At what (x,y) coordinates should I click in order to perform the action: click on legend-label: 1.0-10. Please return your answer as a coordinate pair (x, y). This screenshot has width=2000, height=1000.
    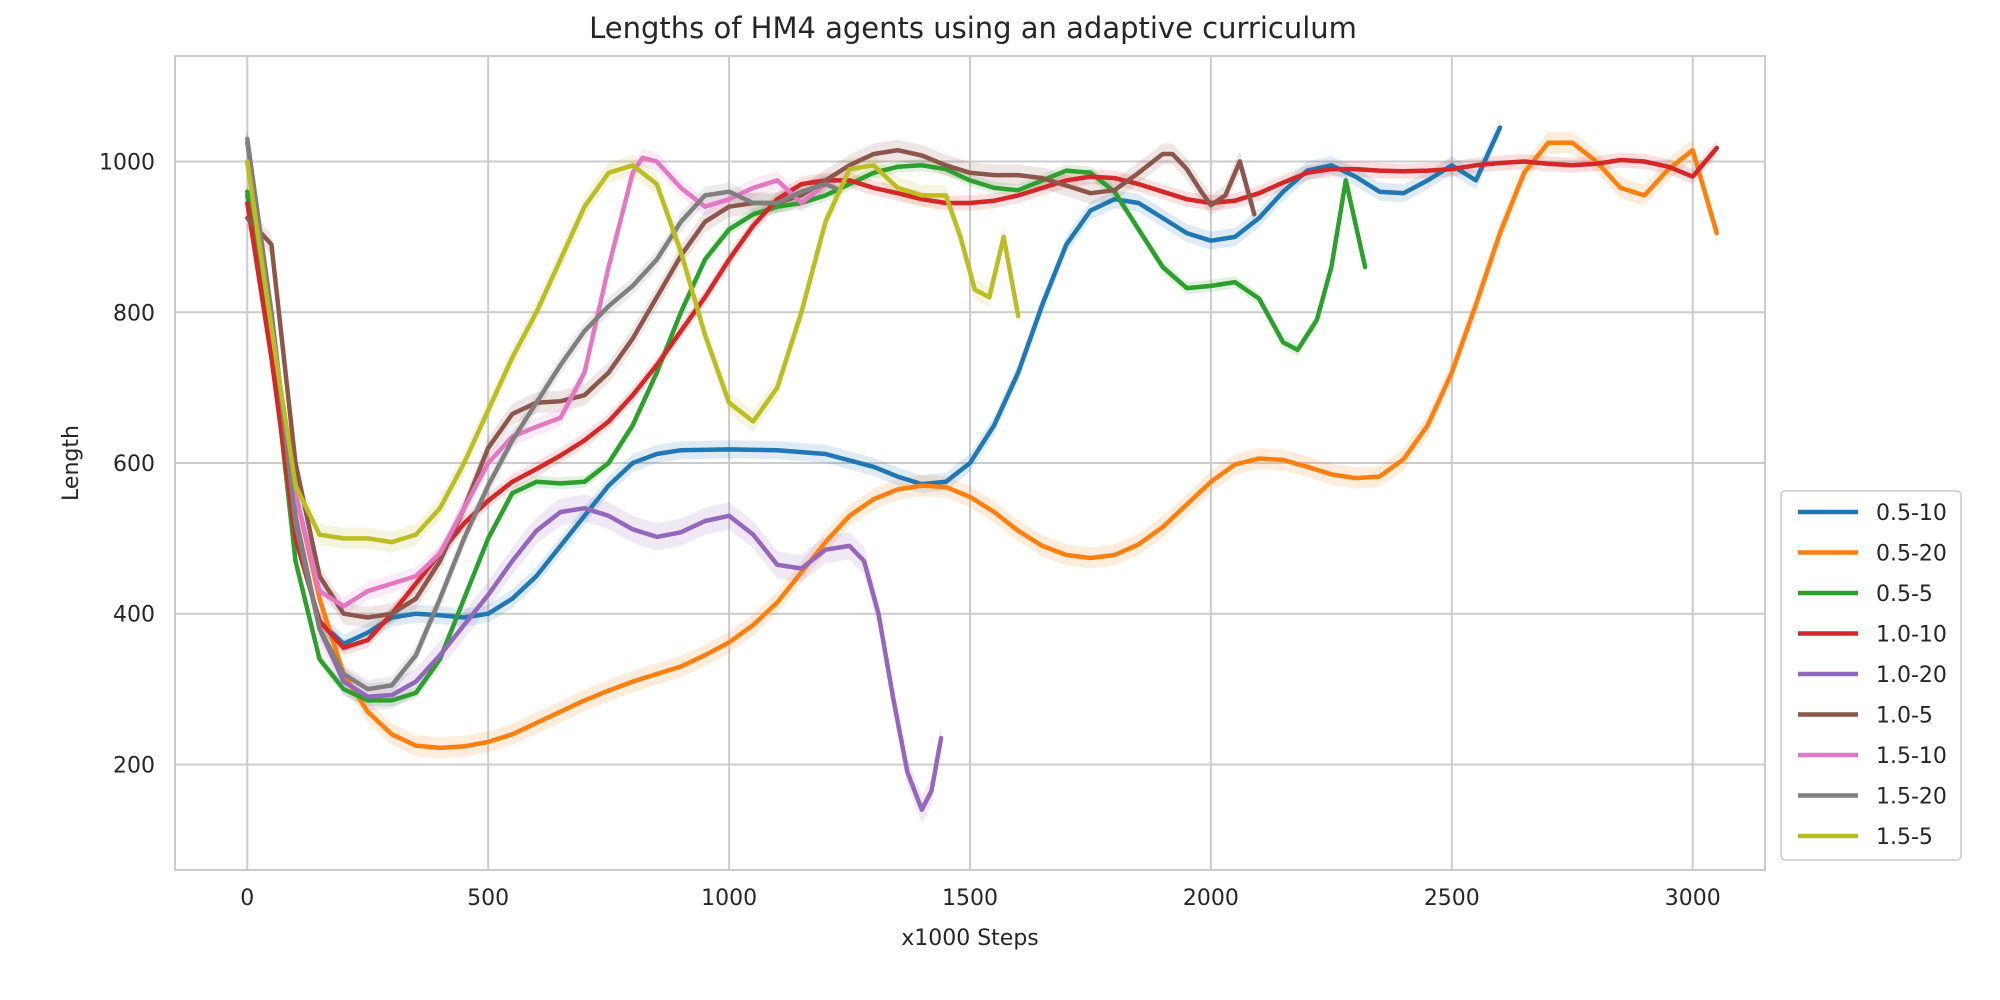
    Looking at the image, I should click on (1911, 635).